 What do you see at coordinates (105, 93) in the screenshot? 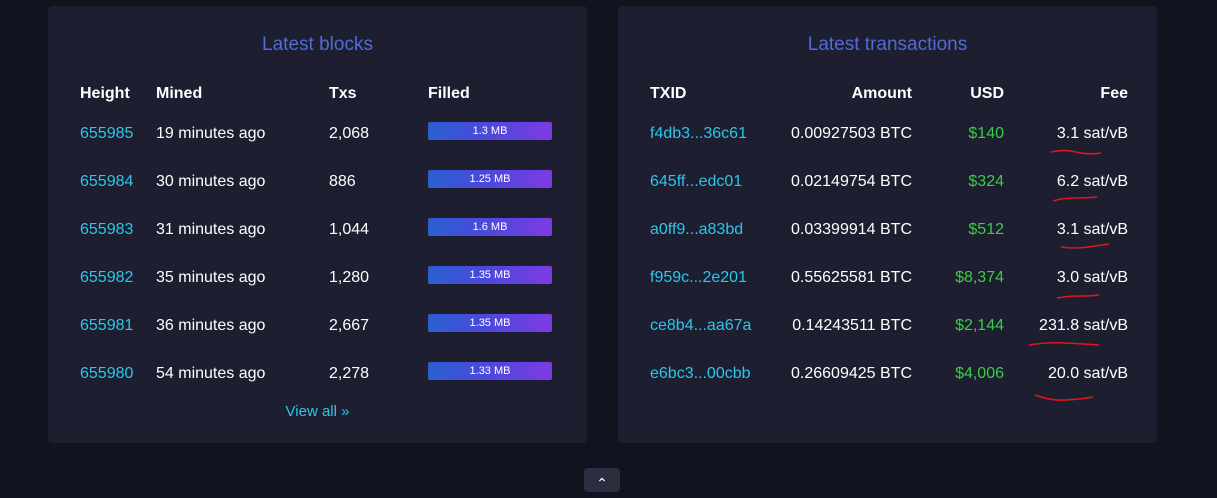
I see `column-header-height: Height` at bounding box center [105, 93].